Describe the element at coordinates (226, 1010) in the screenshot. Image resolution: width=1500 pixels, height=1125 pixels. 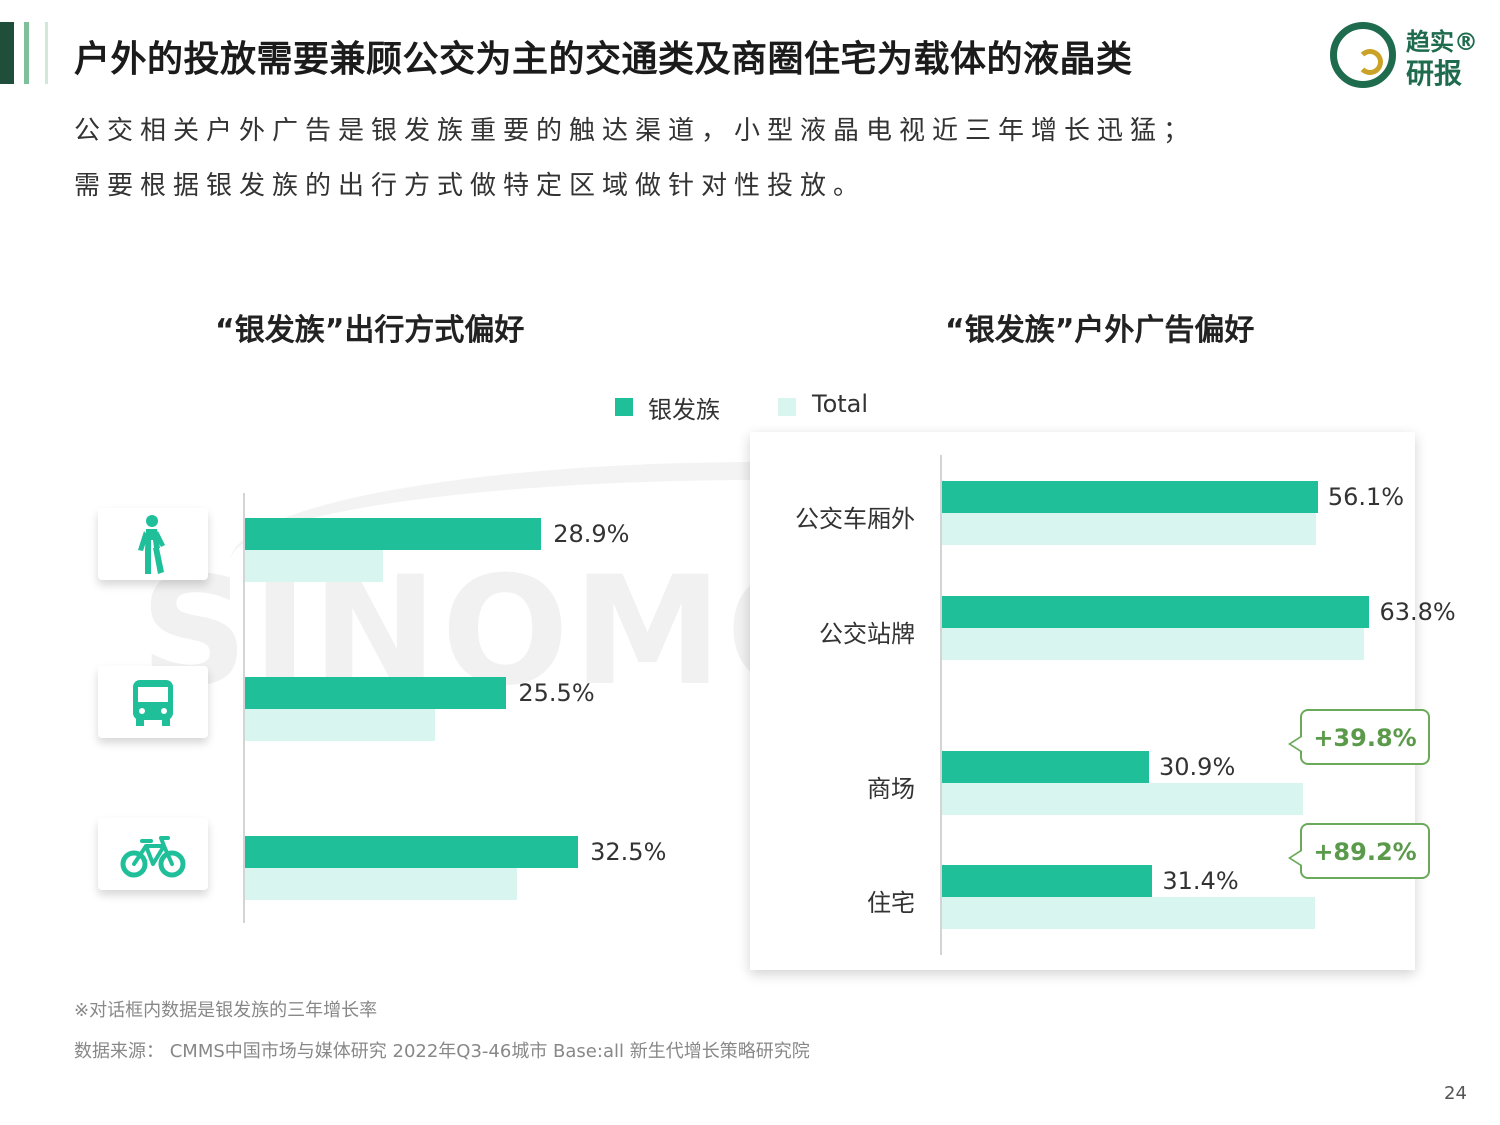
I see `footnote: ※对话框内数据是银发族的三年增长率` at that location.